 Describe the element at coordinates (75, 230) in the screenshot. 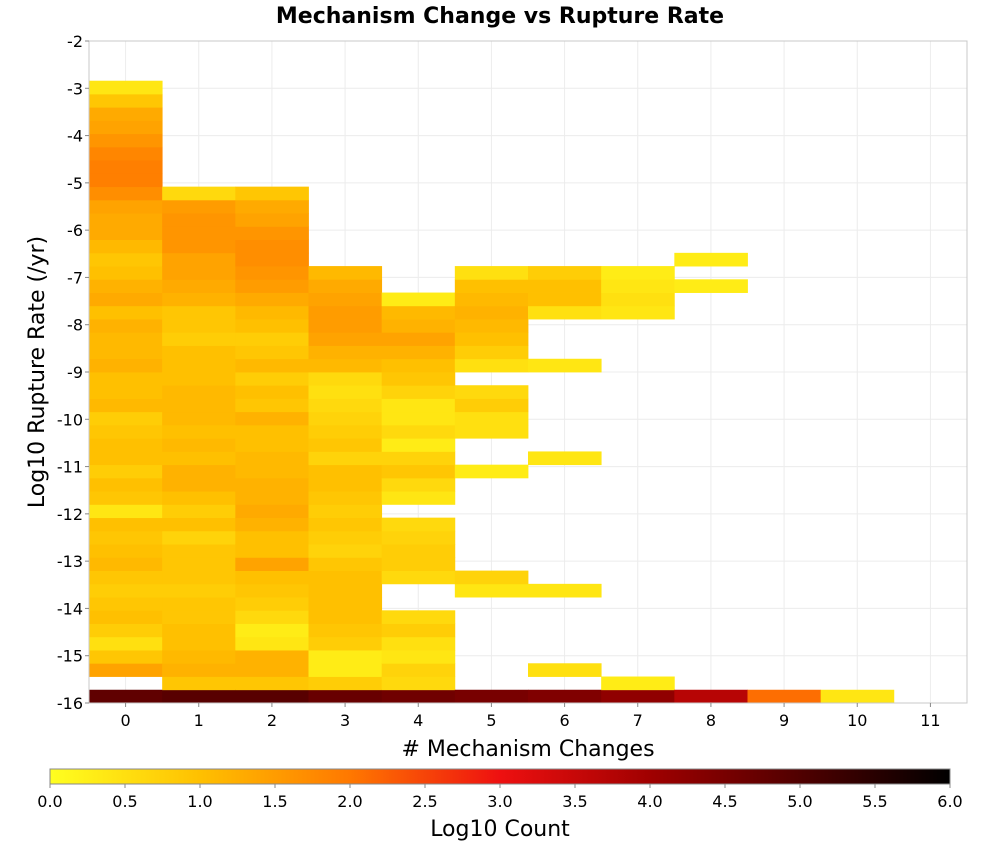

I see `y-tick-label: -6` at that location.